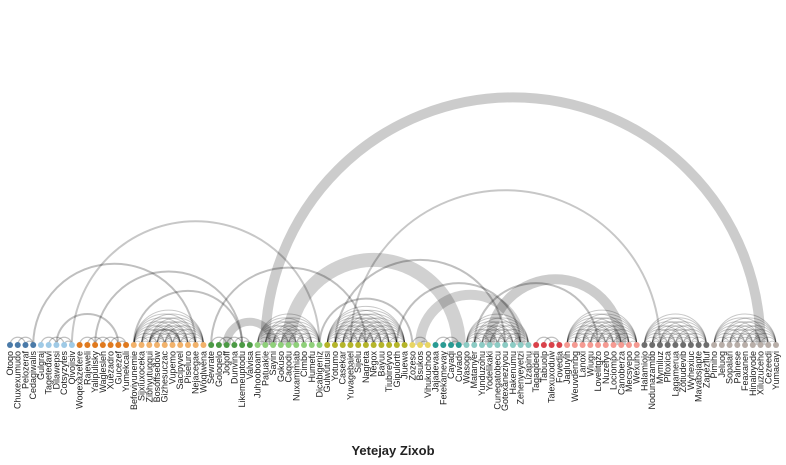 This screenshot has height=465, width=786. I want to click on node-label: Cedagiwalis, so click(33, 375).